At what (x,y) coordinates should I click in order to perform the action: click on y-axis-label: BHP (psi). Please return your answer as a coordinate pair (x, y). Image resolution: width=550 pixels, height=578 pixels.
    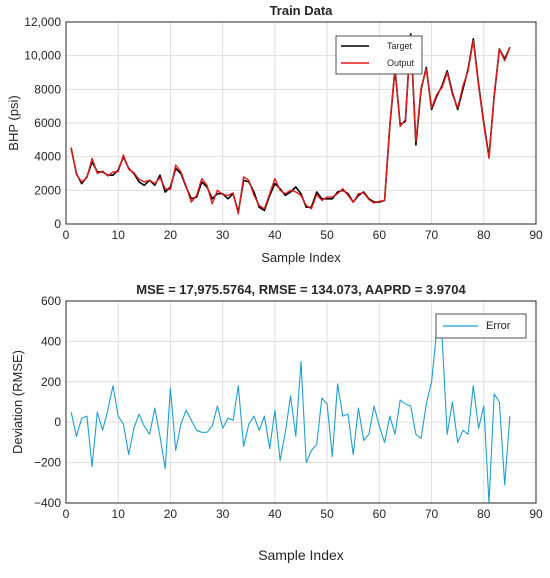
    Looking at the image, I should click on (13, 122).